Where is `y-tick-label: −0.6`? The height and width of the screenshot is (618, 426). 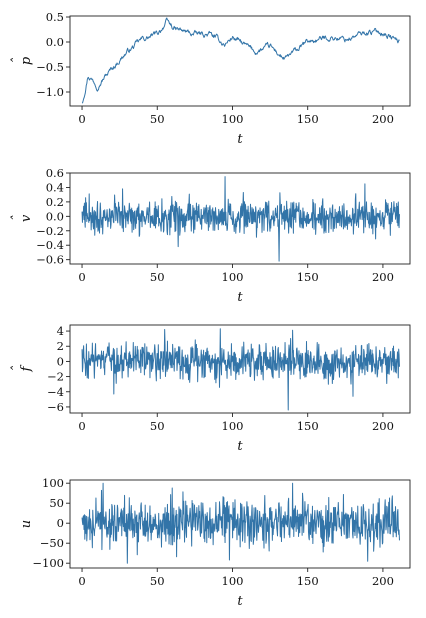 y-tick-label: −0.6 is located at coordinates (50, 260).